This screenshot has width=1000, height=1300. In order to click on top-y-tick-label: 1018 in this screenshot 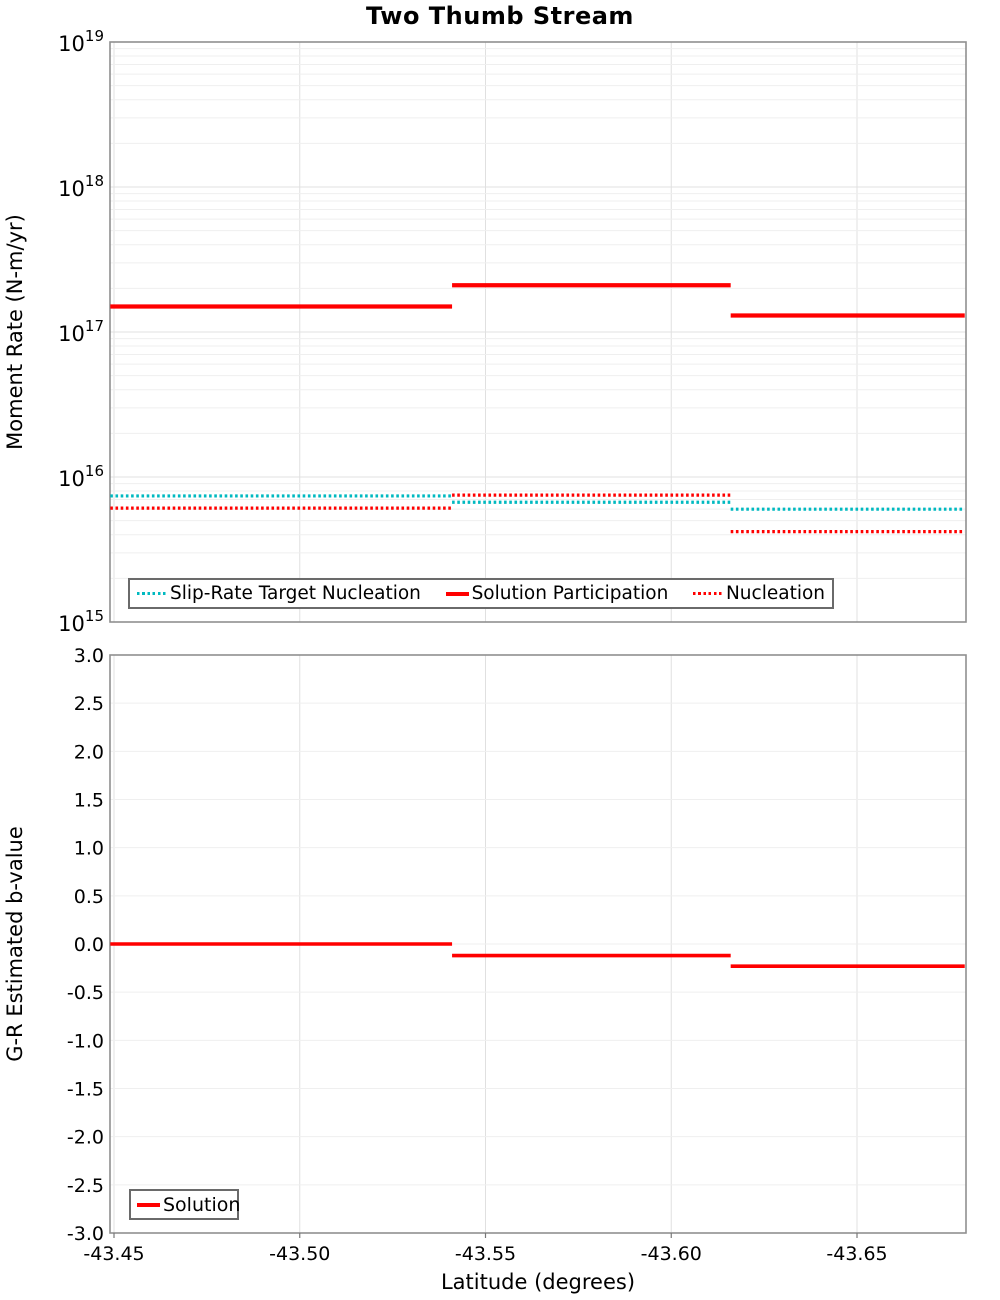, I will do `click(81, 186)`.